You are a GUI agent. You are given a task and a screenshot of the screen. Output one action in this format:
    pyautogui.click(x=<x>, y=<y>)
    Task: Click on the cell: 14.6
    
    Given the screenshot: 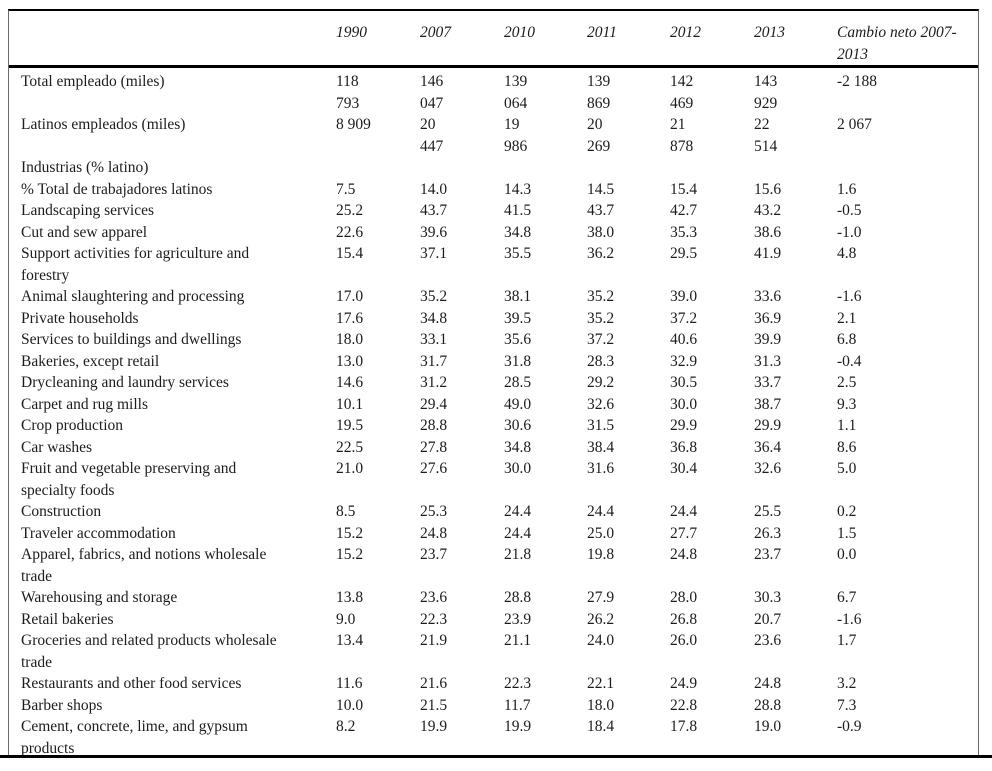 What is the action you would take?
    pyautogui.click(x=350, y=382)
    